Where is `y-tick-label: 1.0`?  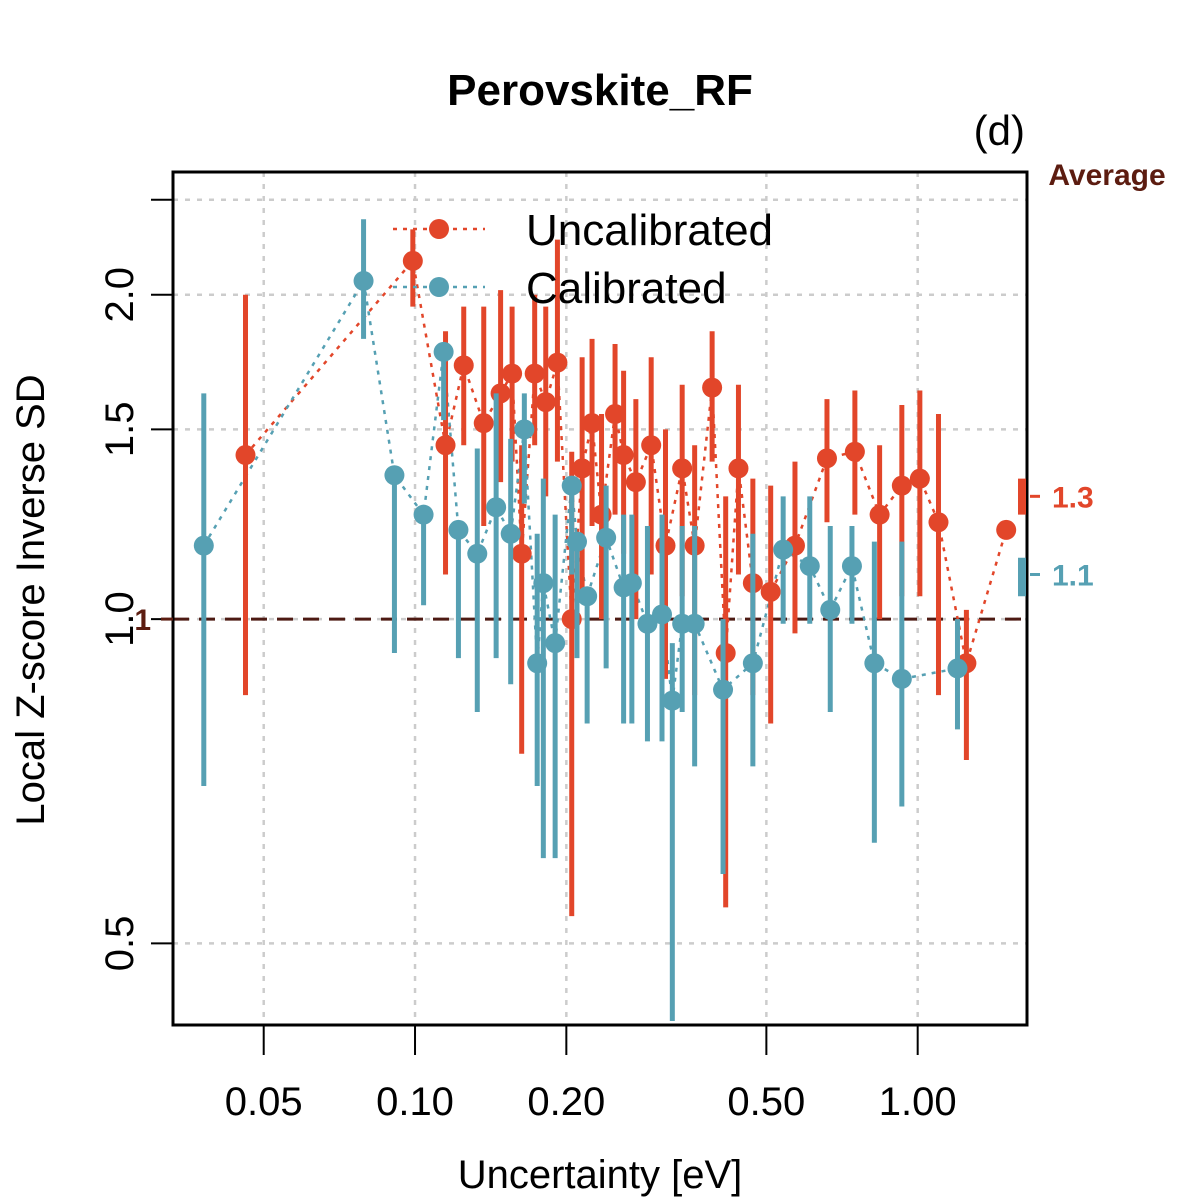 y-tick-label: 1.0 is located at coordinates (120, 619).